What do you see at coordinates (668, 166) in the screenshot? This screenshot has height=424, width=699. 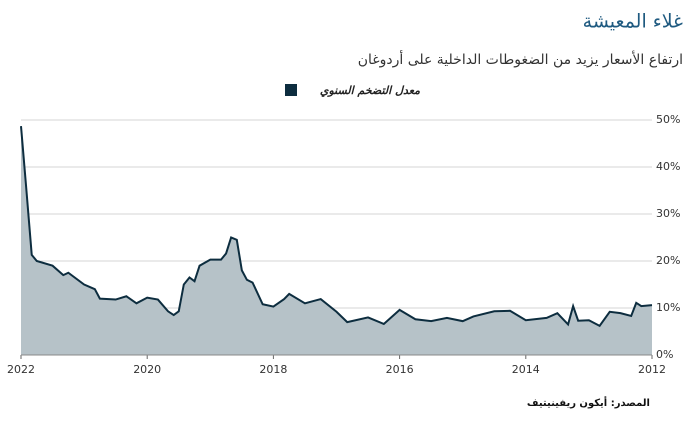 I see `y-tick-label: 40%` at bounding box center [668, 166].